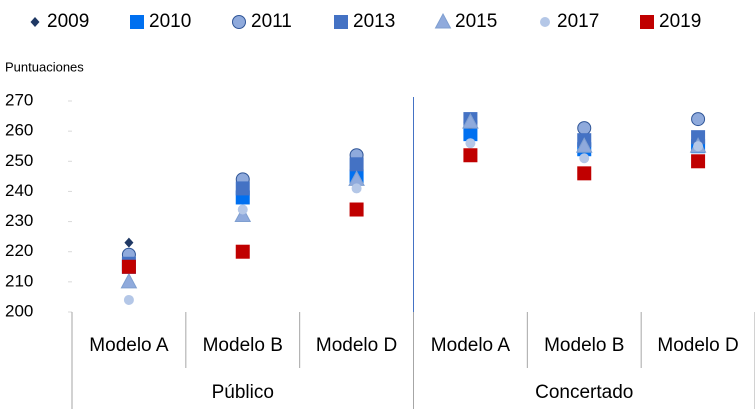 Image resolution: width=755 pixels, height=409 pixels. I want to click on y-tick-label: 230, so click(19, 220).